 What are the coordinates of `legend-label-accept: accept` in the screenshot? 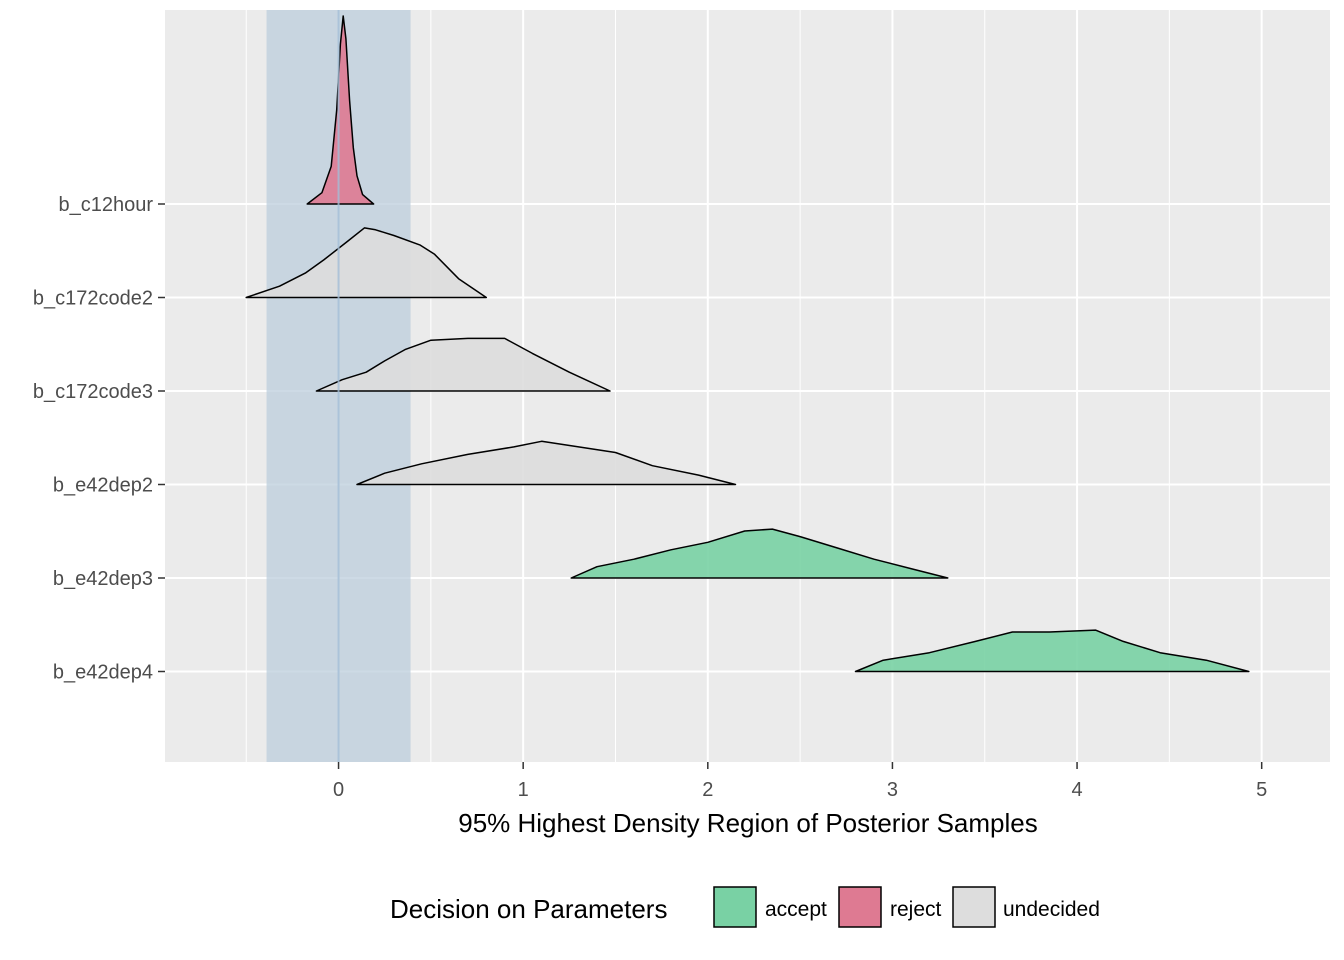 It's located at (796, 909).